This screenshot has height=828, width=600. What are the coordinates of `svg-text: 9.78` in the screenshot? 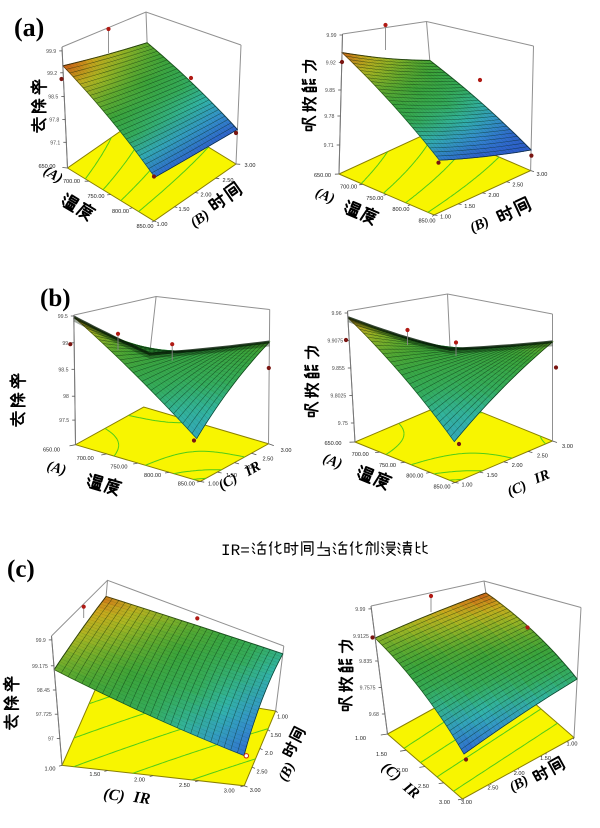 It's located at (329, 117).